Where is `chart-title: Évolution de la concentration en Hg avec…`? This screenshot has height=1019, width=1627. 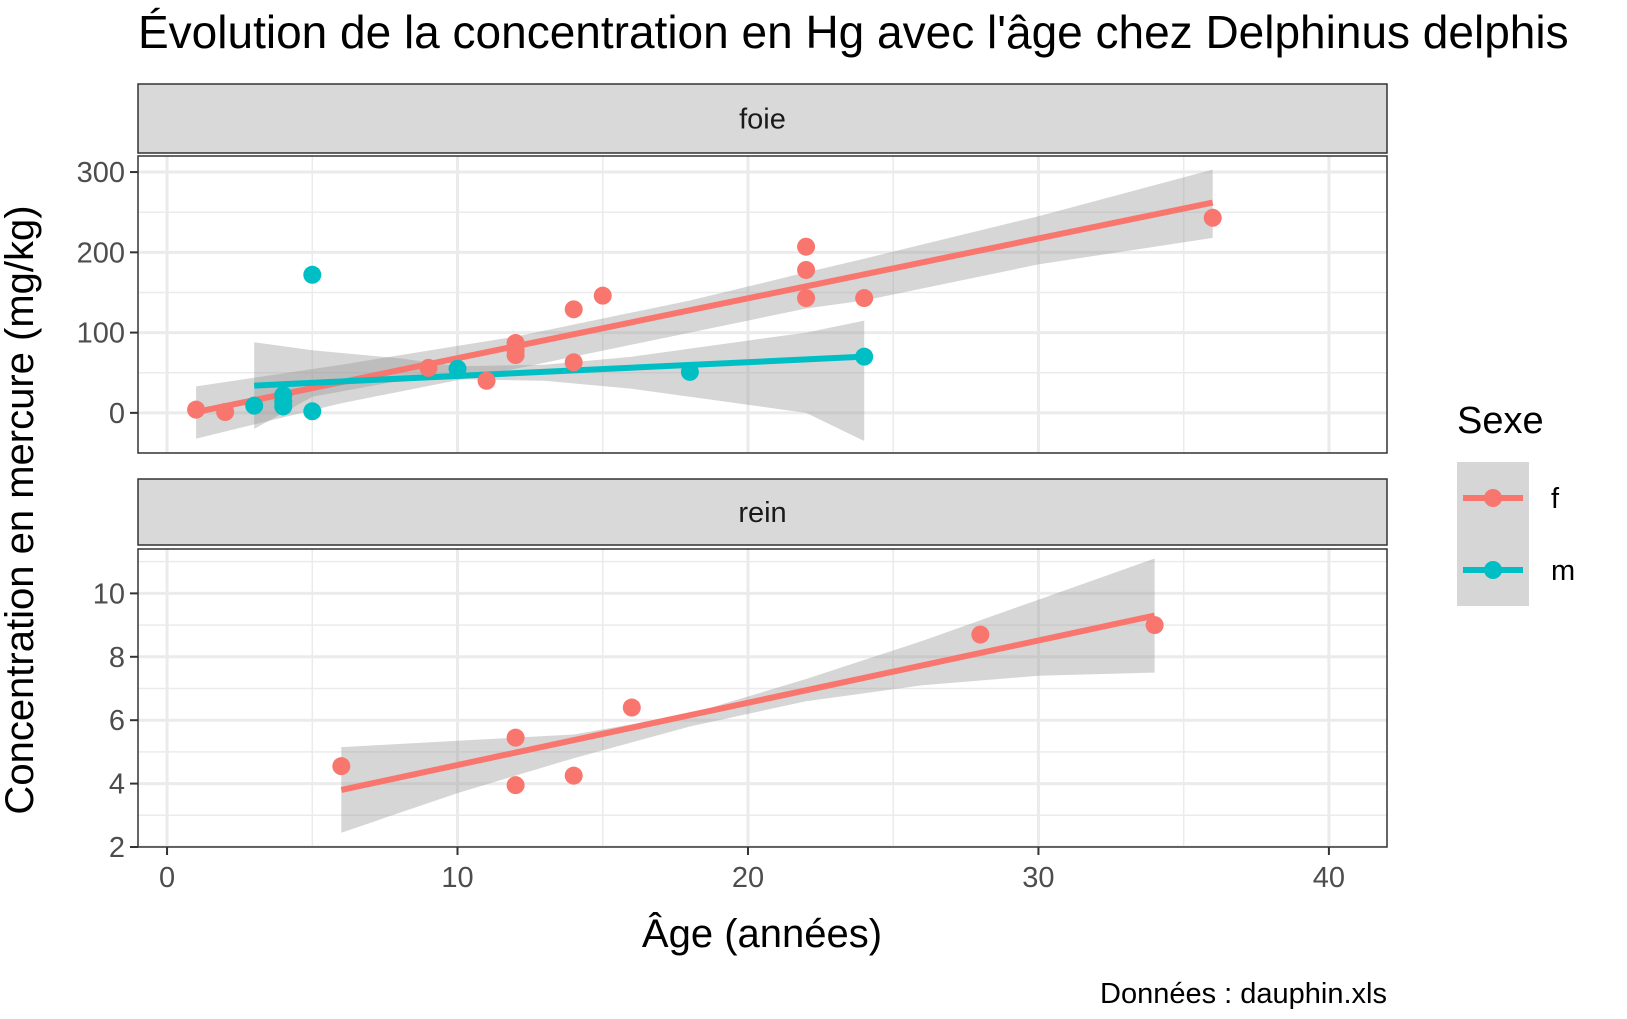 chart-title: Évolution de la concentration en Hg avec… is located at coordinates (853, 32).